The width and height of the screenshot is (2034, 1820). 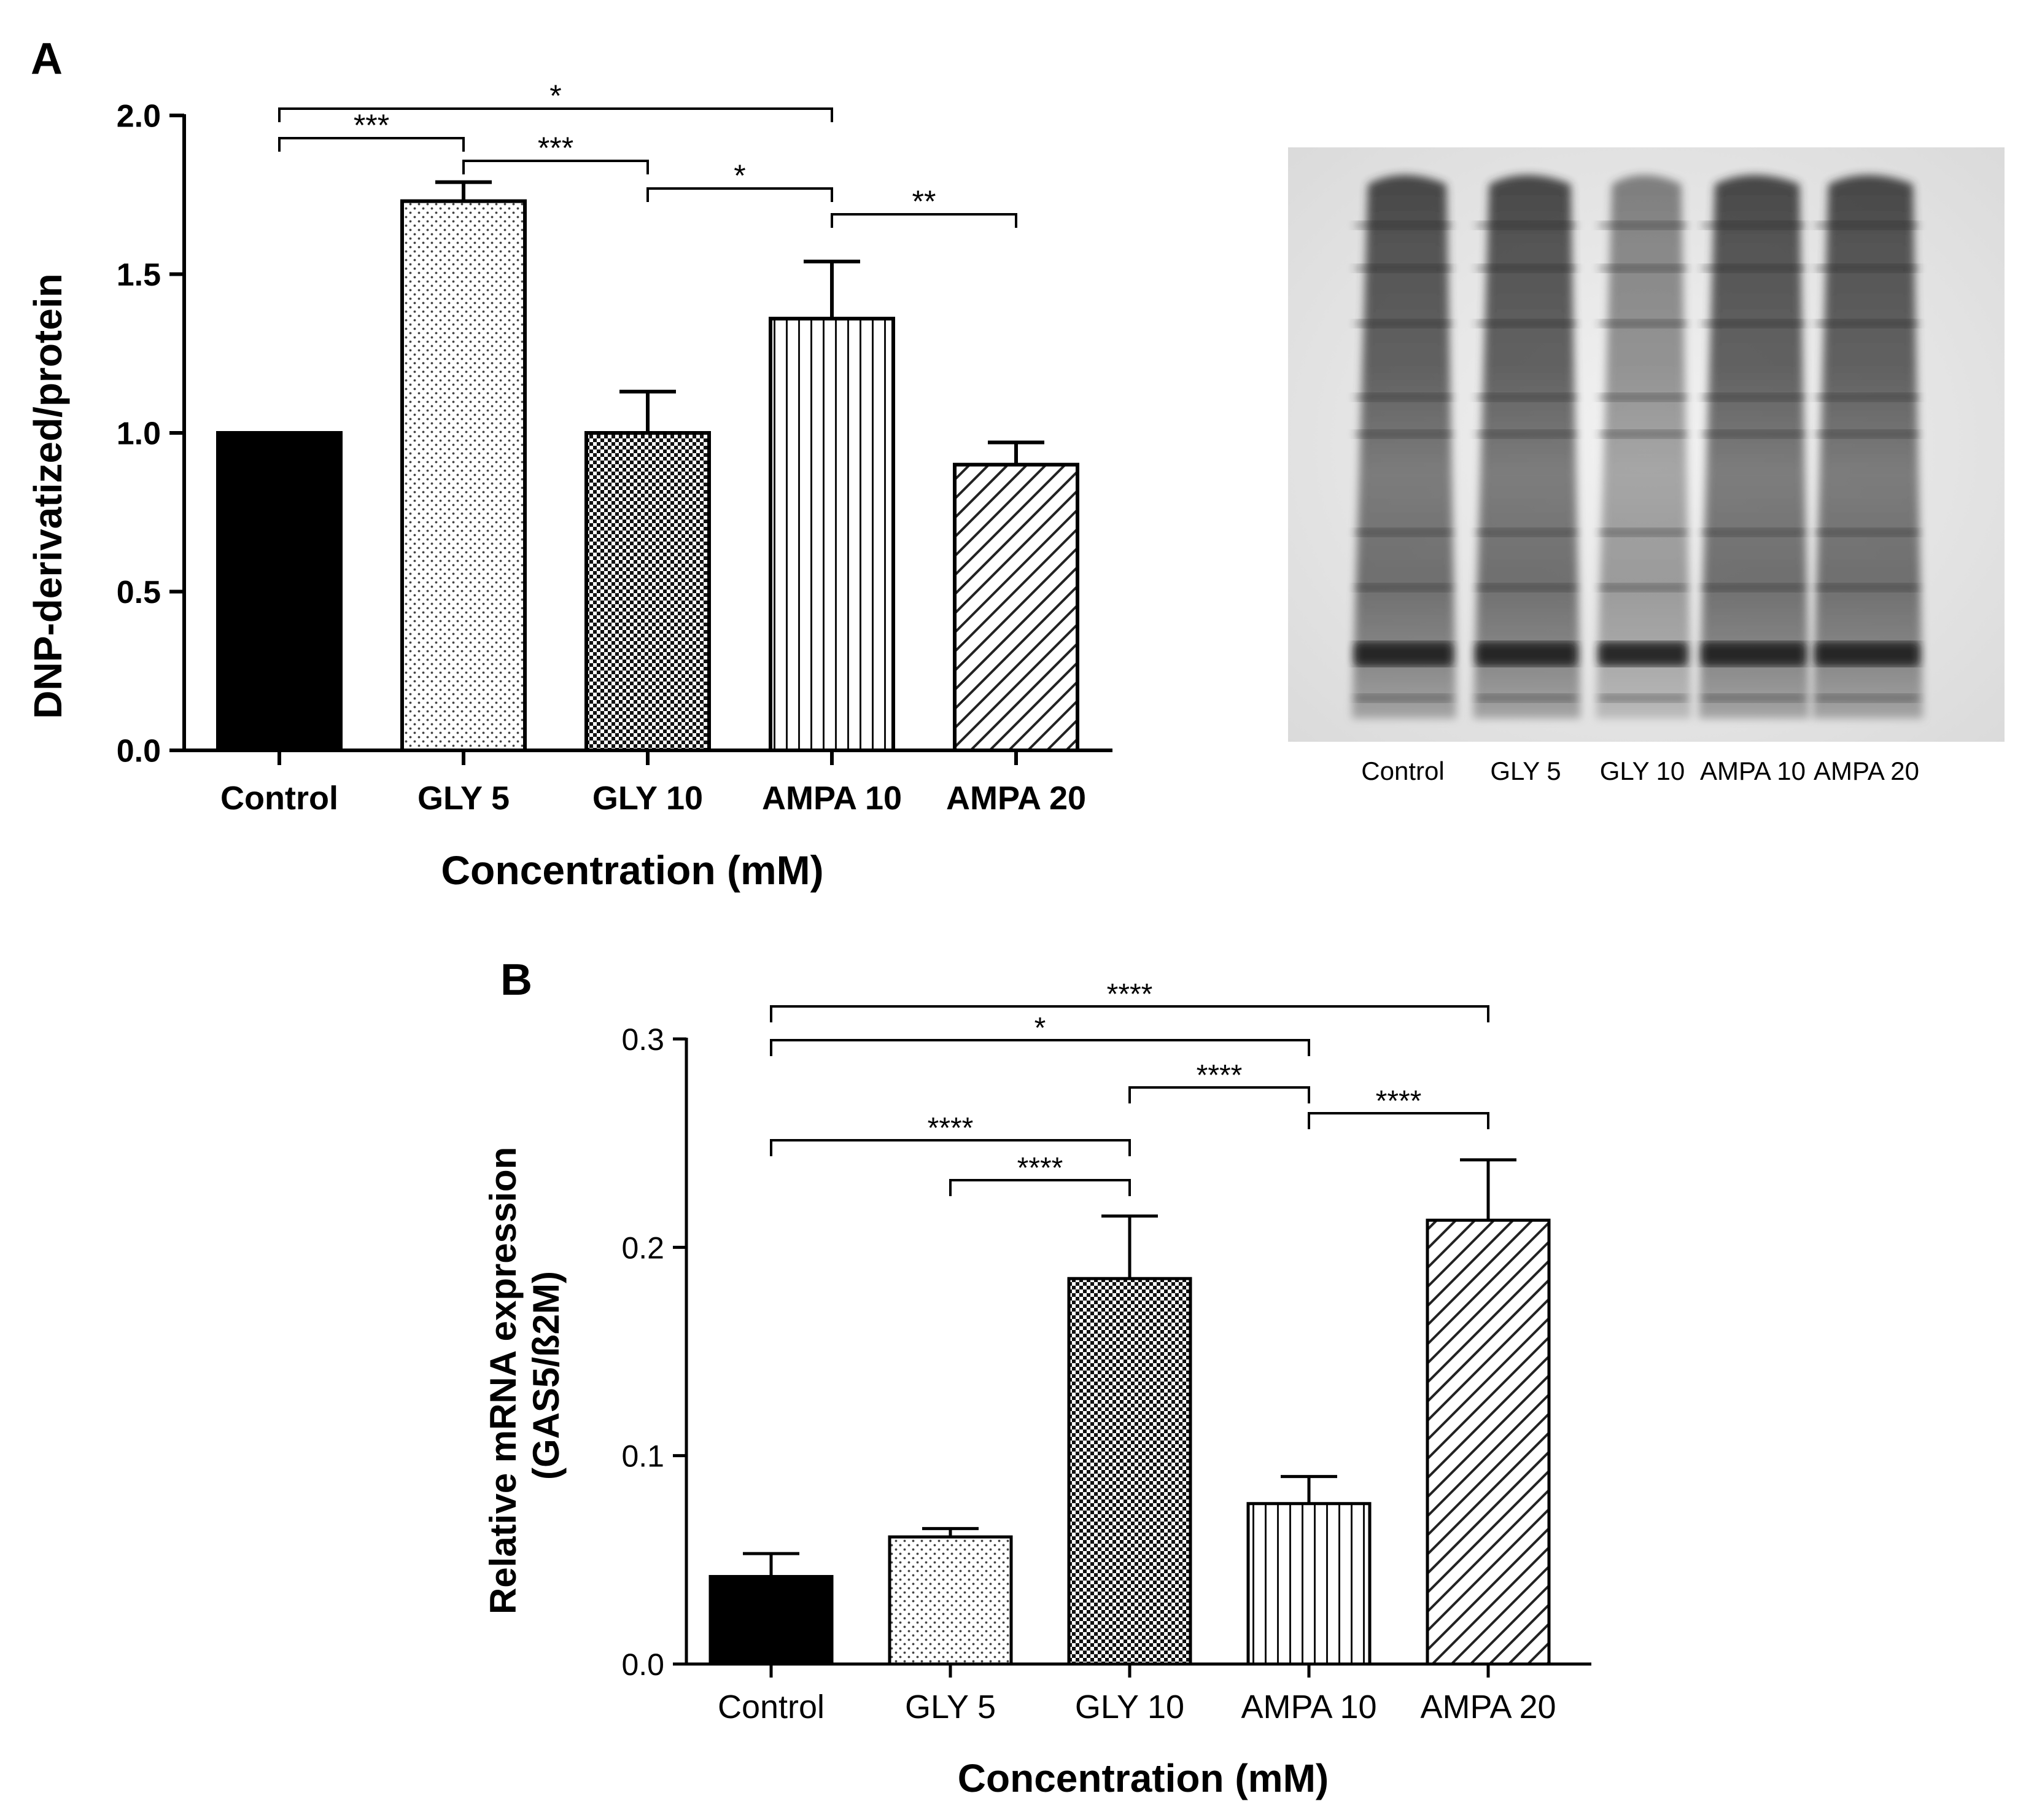 I want to click on chart-a-x-axis-title: Concentration (mM), so click(x=632, y=870).